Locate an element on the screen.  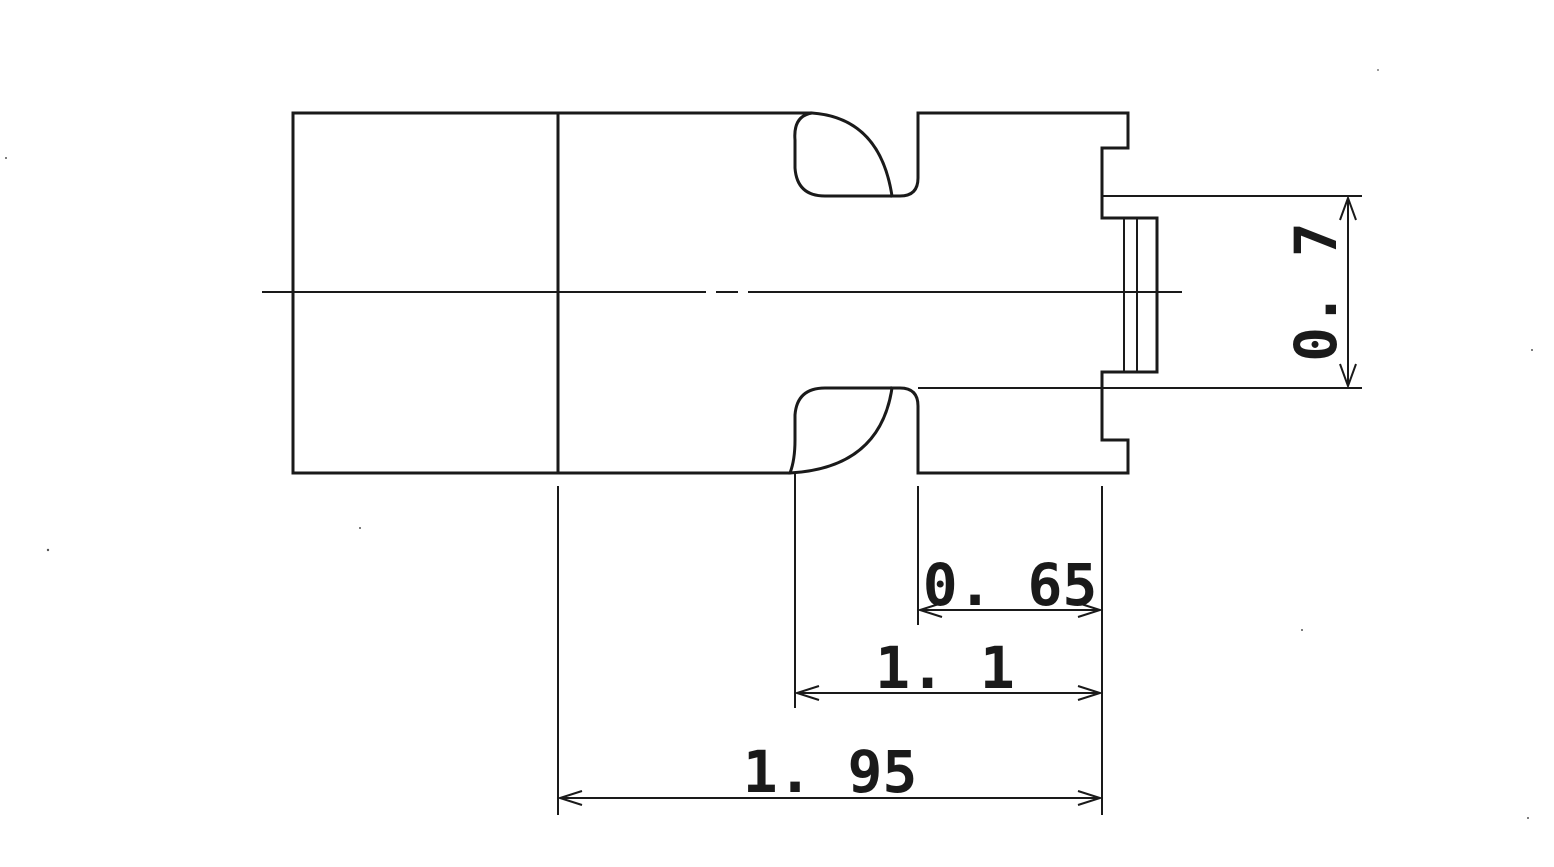
dimension-0-7: 0. 7 is located at coordinates (1140, 292).